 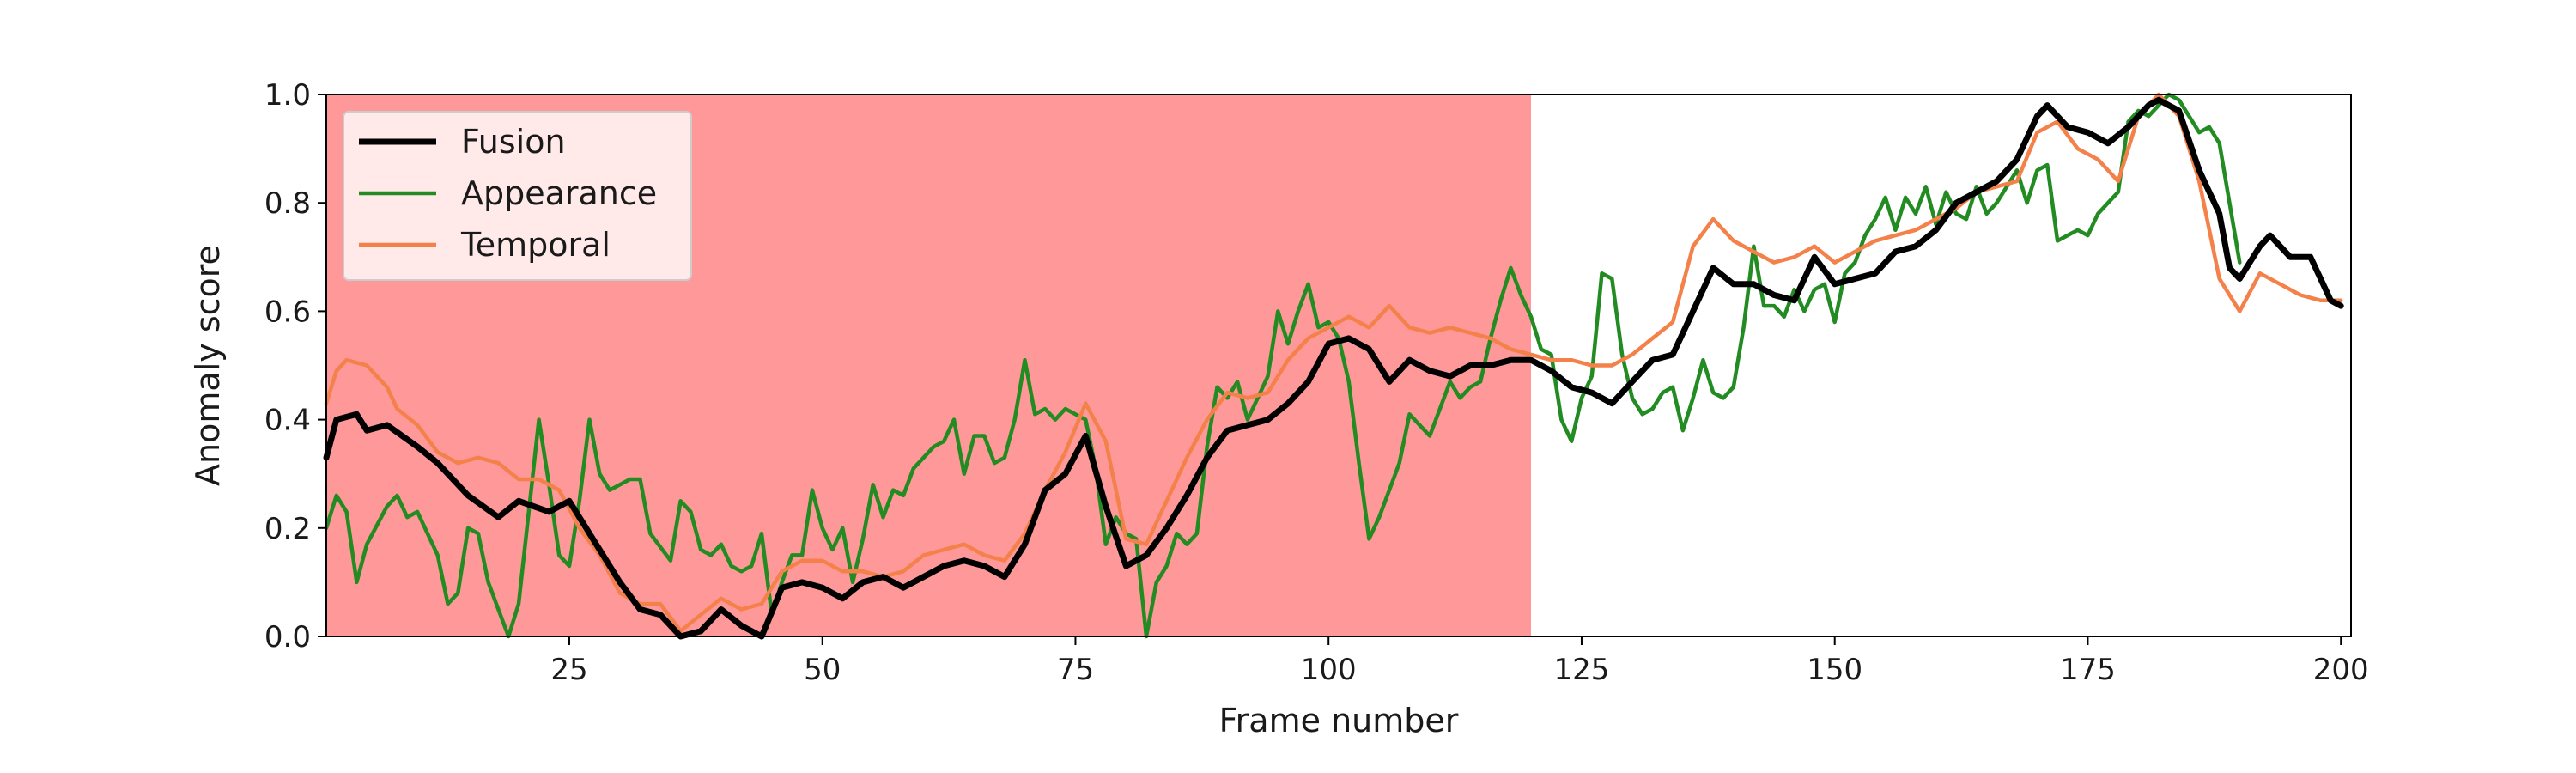 I want to click on legend: Fusion Appearance Temporal, so click(x=517, y=196).